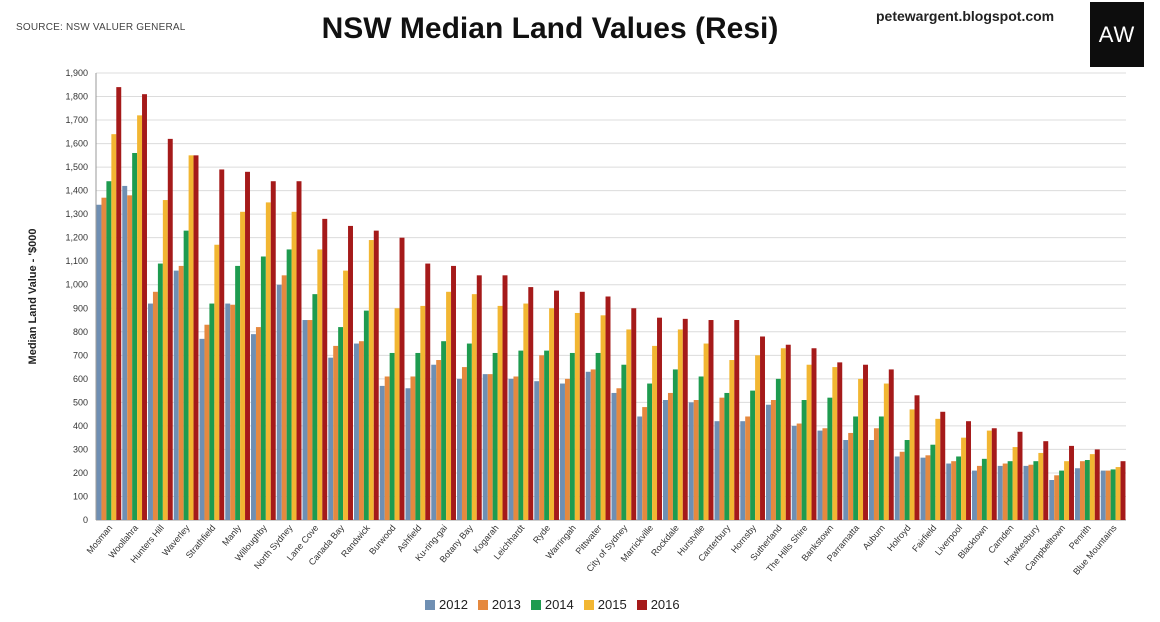 Image resolution: width=1160 pixels, height=622 pixels. I want to click on y-tick-label: 1,100, so click(76, 261).